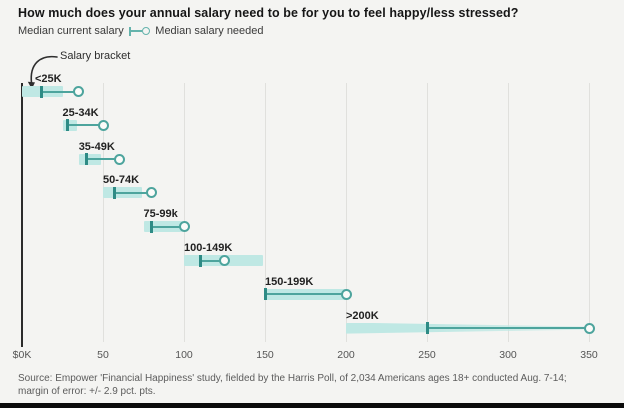 Image resolution: width=624 pixels, height=408 pixels. I want to click on bracket-label: >200K, so click(362, 315).